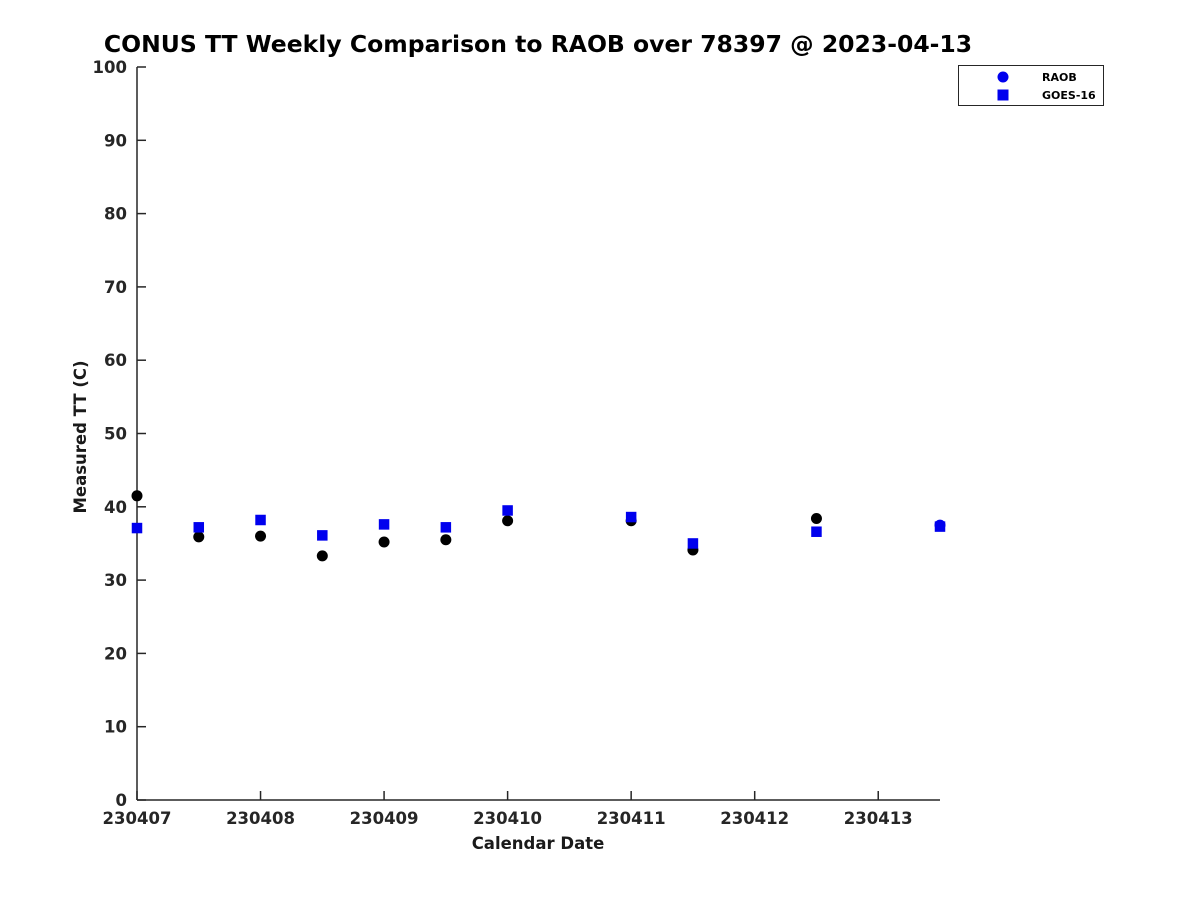 The width and height of the screenshot is (1200, 900). I want to click on x-tick-label: 230409, so click(384, 818).